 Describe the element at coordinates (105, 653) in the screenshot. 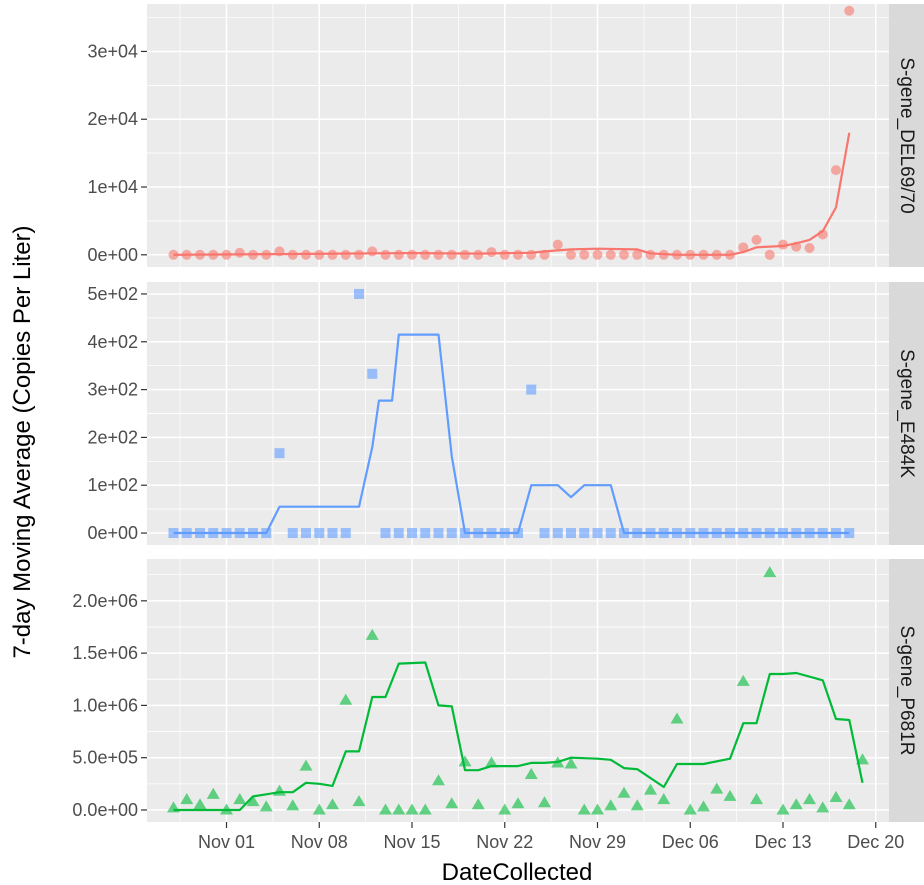

I see `y-tick-label: 1.5e+06` at that location.